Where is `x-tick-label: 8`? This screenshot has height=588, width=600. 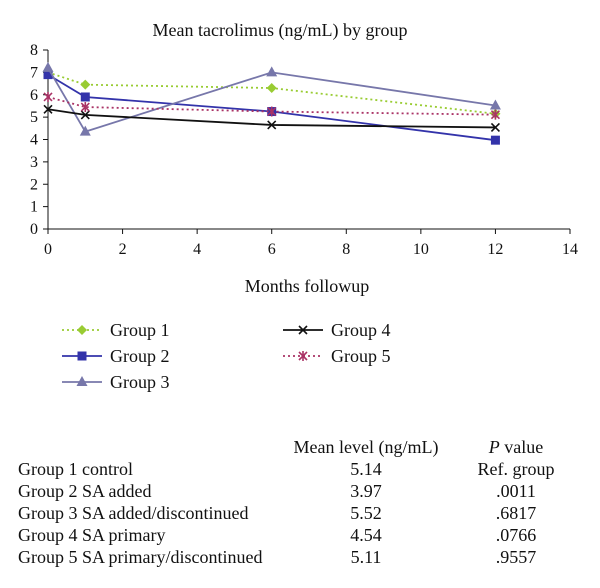 x-tick-label: 8 is located at coordinates (346, 249).